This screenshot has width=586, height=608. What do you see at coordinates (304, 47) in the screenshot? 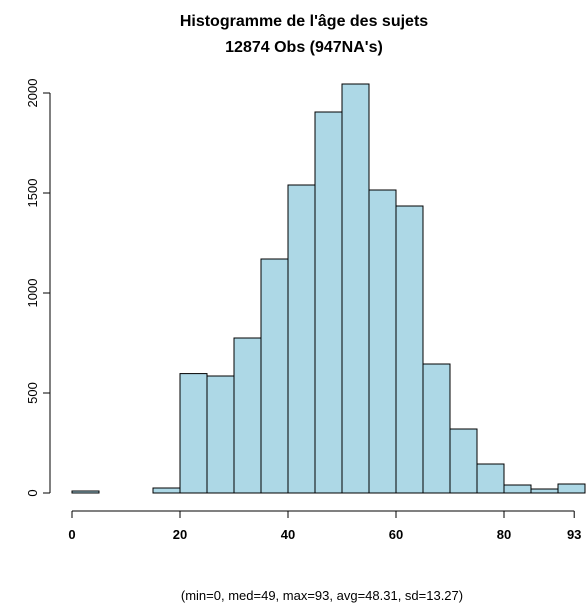
I see `chart-subtitle: 12874 Obs (947NA's)` at bounding box center [304, 47].